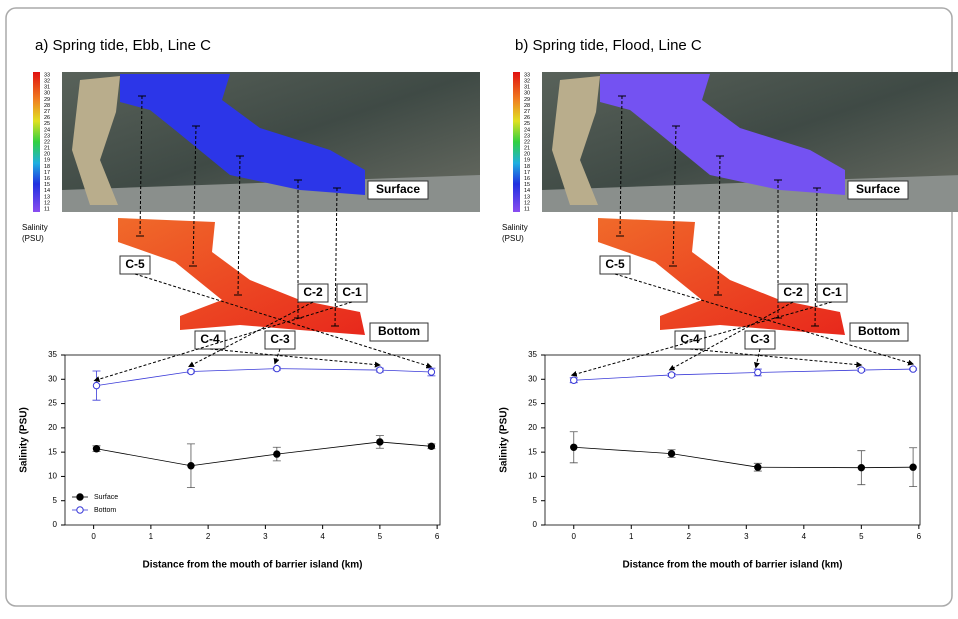 The width and height of the screenshot is (958, 619). Describe the element at coordinates (47, 130) in the screenshot. I see `colorbar-tick-label: 24` at that location.